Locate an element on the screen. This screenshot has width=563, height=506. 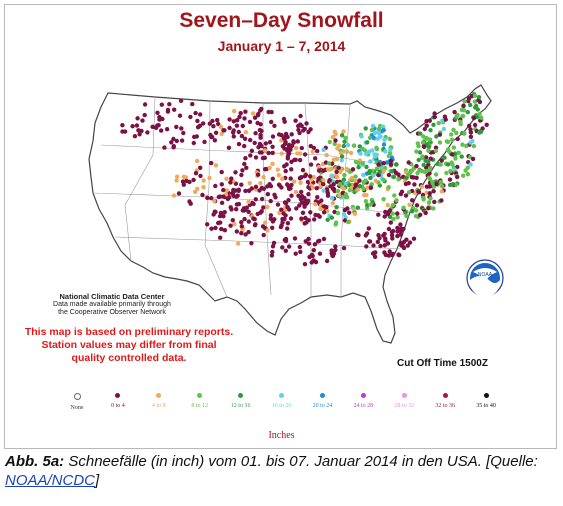
legend-item: 24 to 28 is located at coordinates (363, 401).